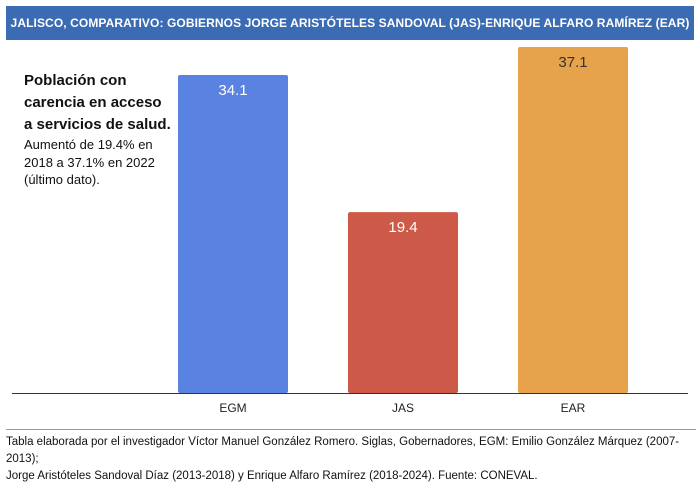  What do you see at coordinates (232, 408) in the screenshot?
I see `x-tick-label-egm: EGM` at bounding box center [232, 408].